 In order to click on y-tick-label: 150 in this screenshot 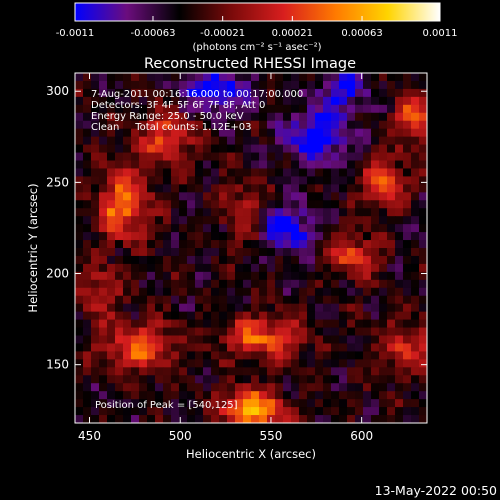, I will do `click(57, 365)`.